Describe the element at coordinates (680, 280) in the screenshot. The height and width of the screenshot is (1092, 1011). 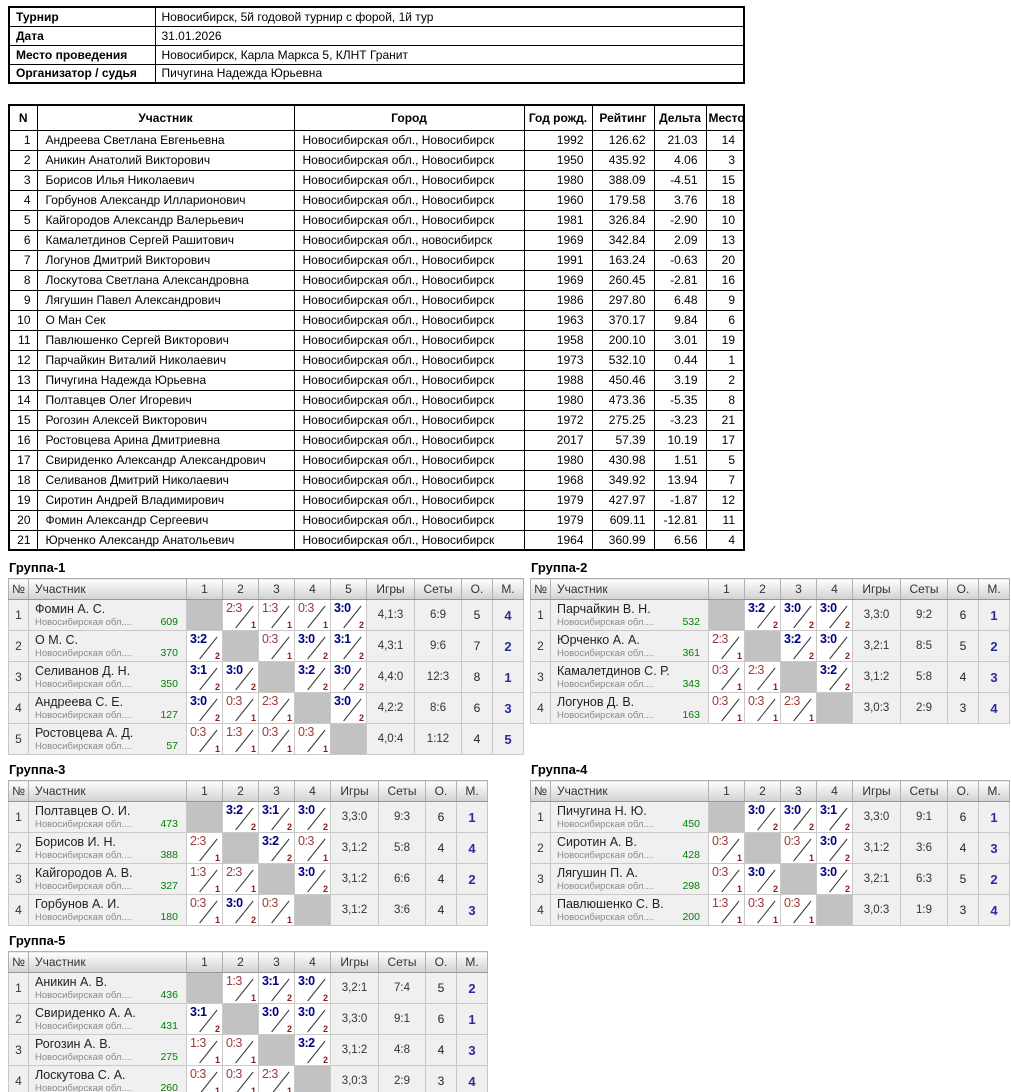
I see `participant-delta-cell: -2.81` at that location.